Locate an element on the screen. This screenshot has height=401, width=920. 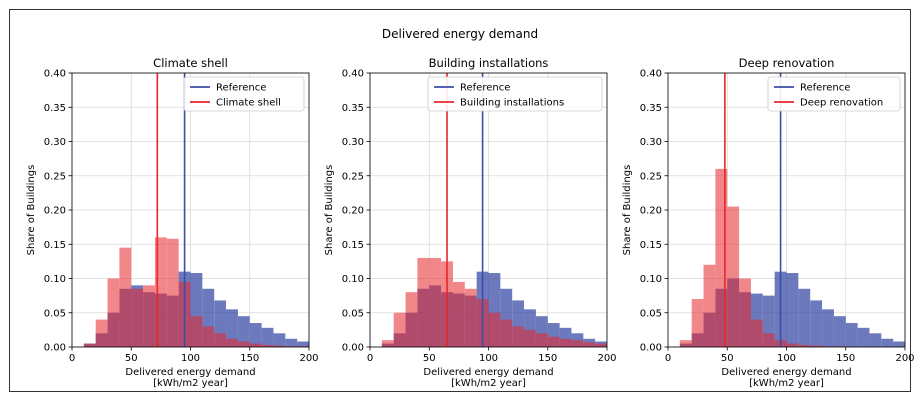
x-tick-label: 150 is located at coordinates (547, 358).